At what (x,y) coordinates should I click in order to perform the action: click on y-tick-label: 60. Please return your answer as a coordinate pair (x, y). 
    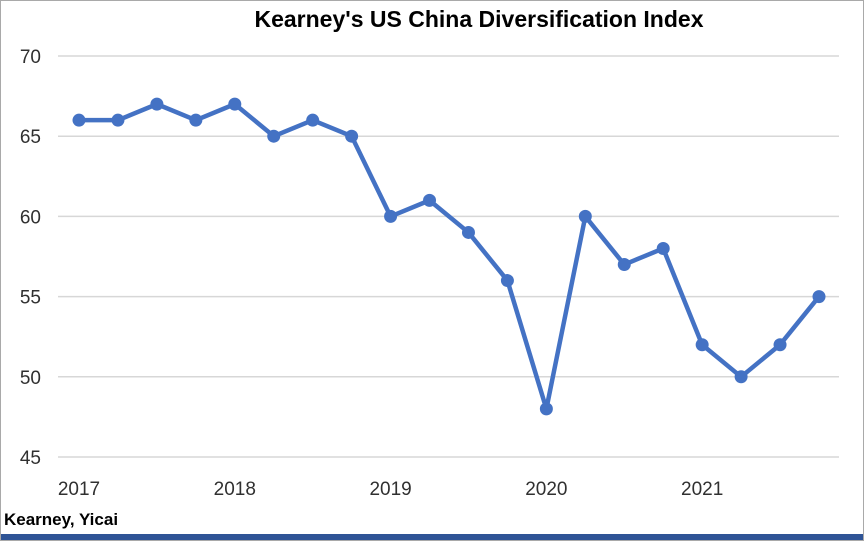
    Looking at the image, I should click on (30, 217).